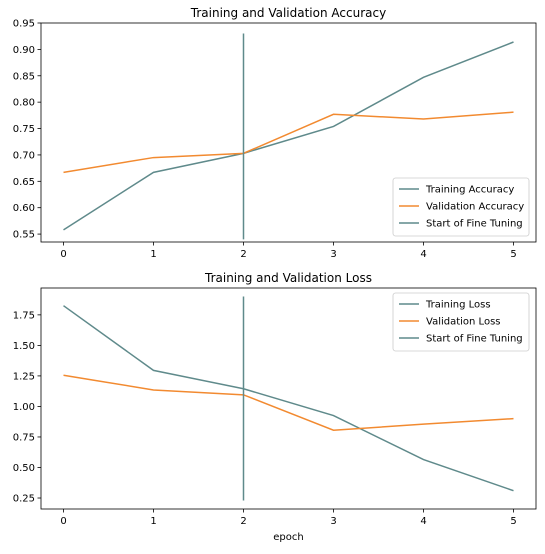 This screenshot has height=554, width=545. What do you see at coordinates (288, 278) in the screenshot?
I see `chart-title: Training and Validation Loss` at bounding box center [288, 278].